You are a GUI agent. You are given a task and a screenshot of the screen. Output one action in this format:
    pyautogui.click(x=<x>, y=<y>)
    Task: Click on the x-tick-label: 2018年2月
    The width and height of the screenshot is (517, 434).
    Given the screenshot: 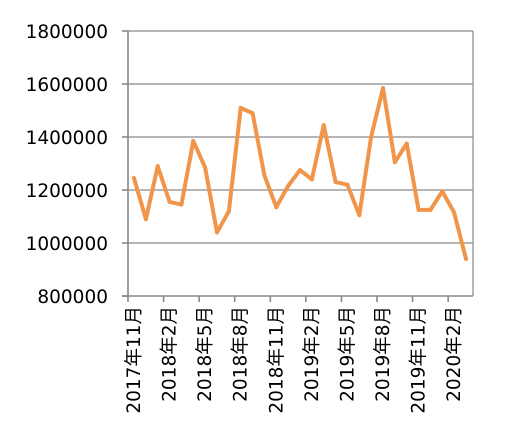 What is the action you would take?
    pyautogui.click(x=170, y=354)
    